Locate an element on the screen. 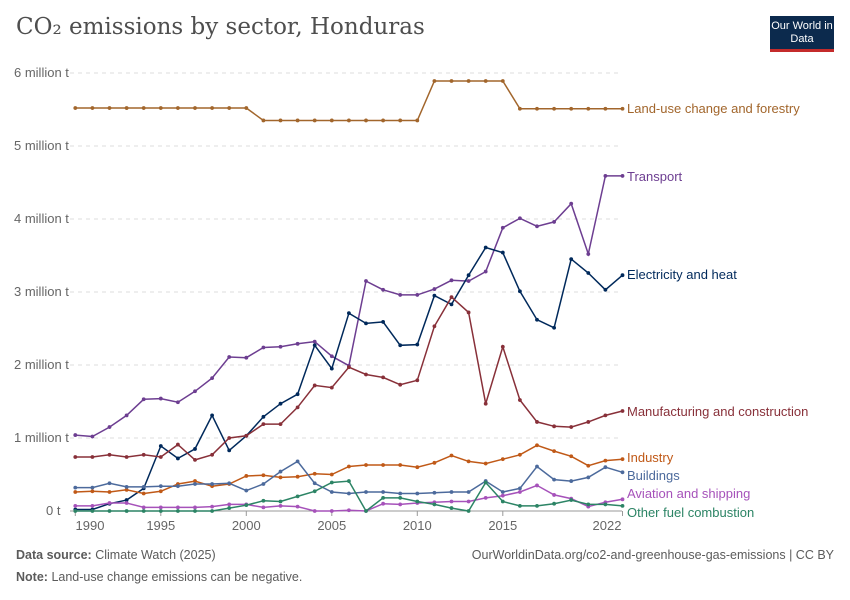 This screenshot has width=850, height=600. series-label: Transport is located at coordinates (655, 176).